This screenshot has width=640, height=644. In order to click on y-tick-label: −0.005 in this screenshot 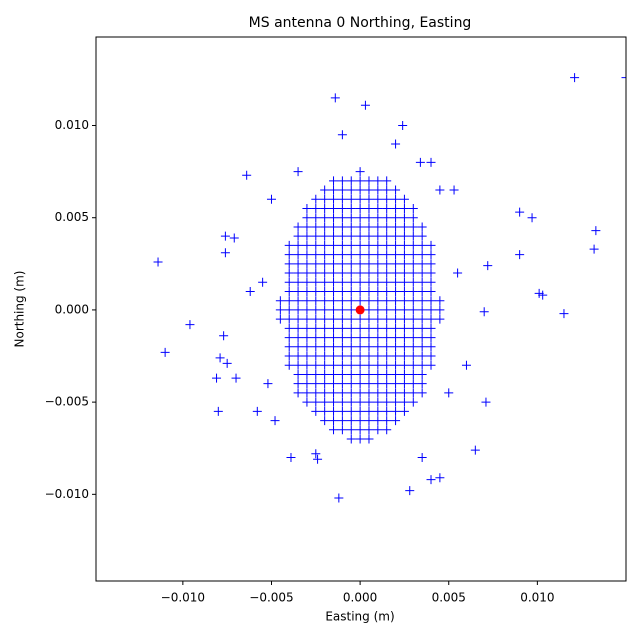, I will do `click(67, 402)`.